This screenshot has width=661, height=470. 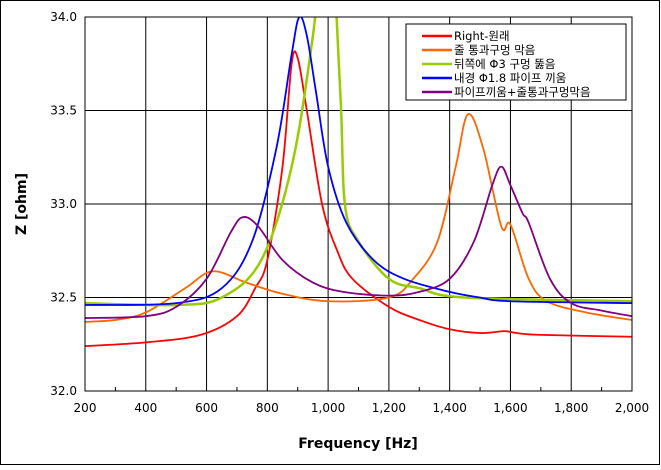 What do you see at coordinates (357, 444) in the screenshot?
I see `x-axis-label: Frequency [Hz]` at bounding box center [357, 444].